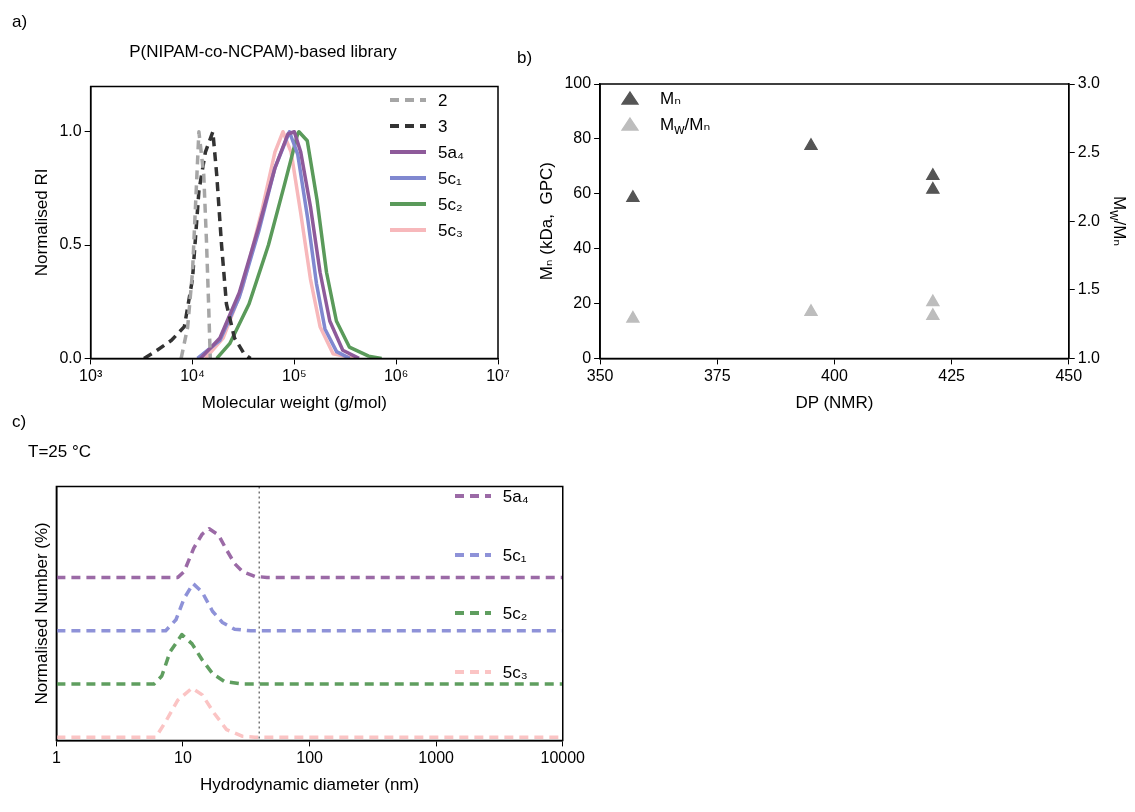 The width and height of the screenshot is (1135, 812). I want to click on x-tick-label: 350, so click(600, 376).